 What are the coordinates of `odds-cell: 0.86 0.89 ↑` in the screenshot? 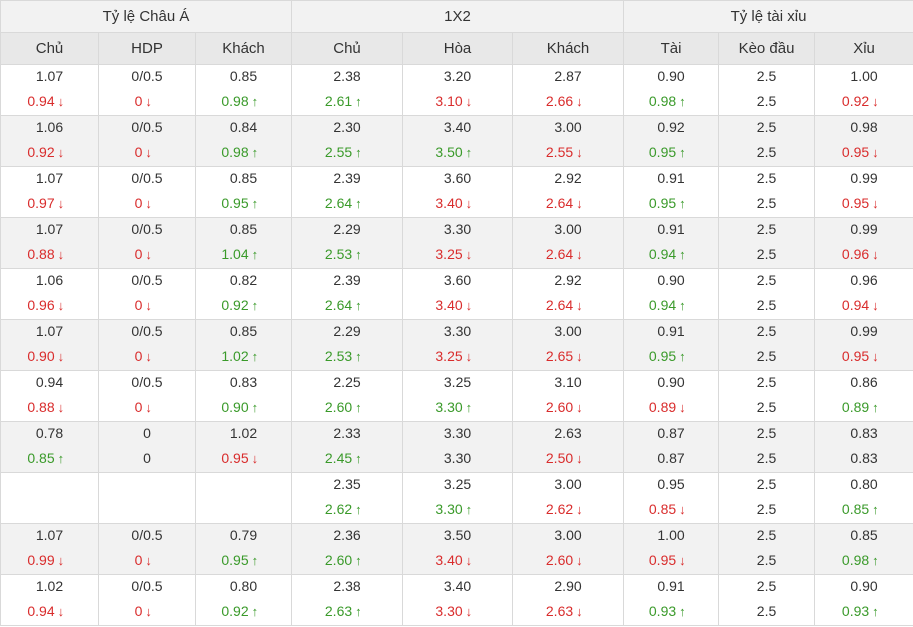 It's located at (863, 396).